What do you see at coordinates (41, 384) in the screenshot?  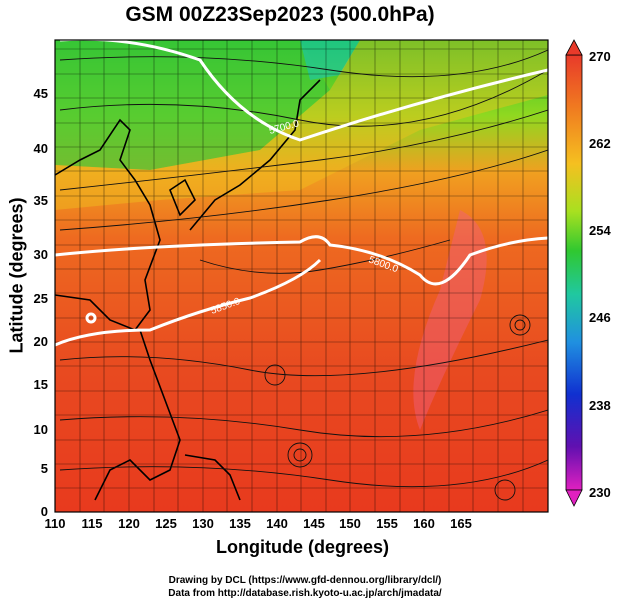 I see `y-tick: 15` at bounding box center [41, 384].